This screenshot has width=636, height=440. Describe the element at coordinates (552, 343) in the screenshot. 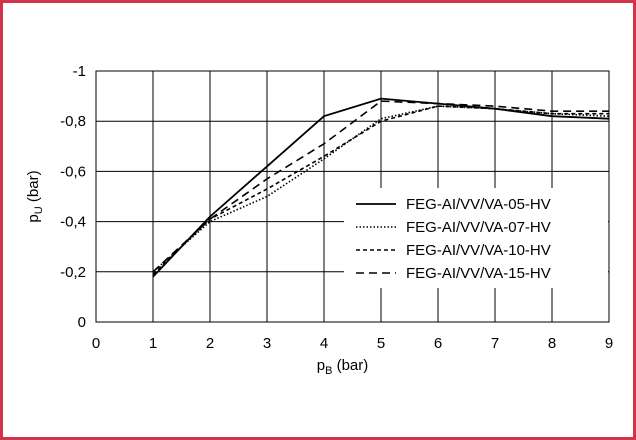

I see `x-tick-label: 8` at that location.